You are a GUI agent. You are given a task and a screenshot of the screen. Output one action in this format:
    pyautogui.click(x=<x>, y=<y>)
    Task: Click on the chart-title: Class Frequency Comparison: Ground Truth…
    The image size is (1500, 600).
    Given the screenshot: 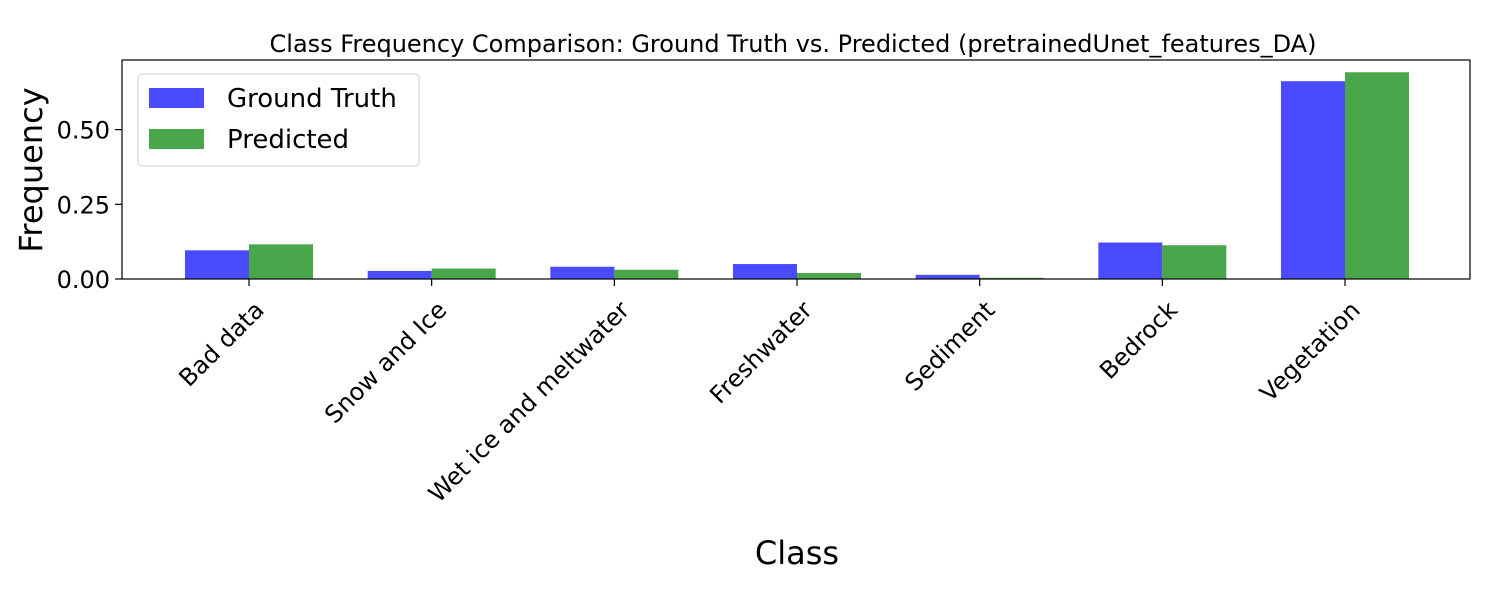 What is the action you would take?
    pyautogui.click(x=793, y=44)
    